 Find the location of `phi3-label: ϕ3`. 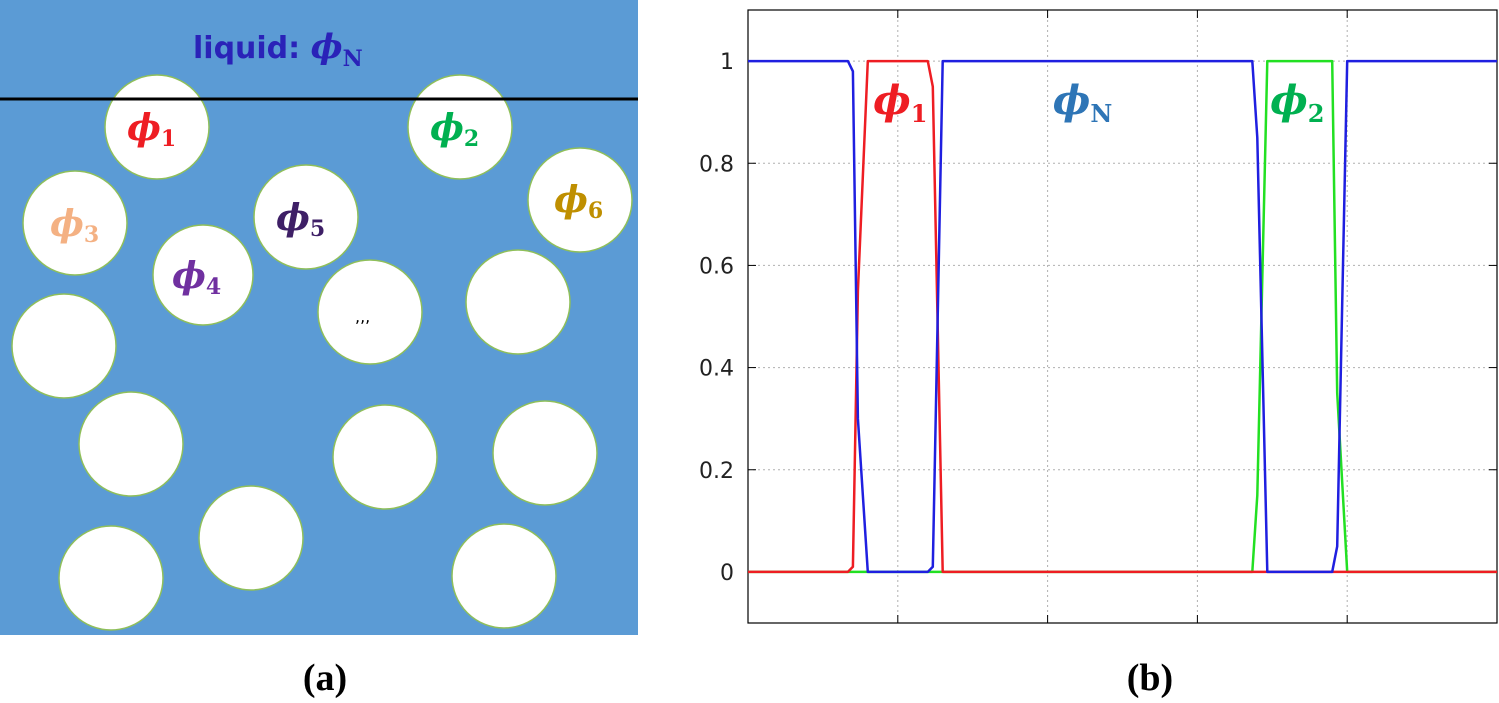

phi3-label: ϕ3 is located at coordinates (74, 225).